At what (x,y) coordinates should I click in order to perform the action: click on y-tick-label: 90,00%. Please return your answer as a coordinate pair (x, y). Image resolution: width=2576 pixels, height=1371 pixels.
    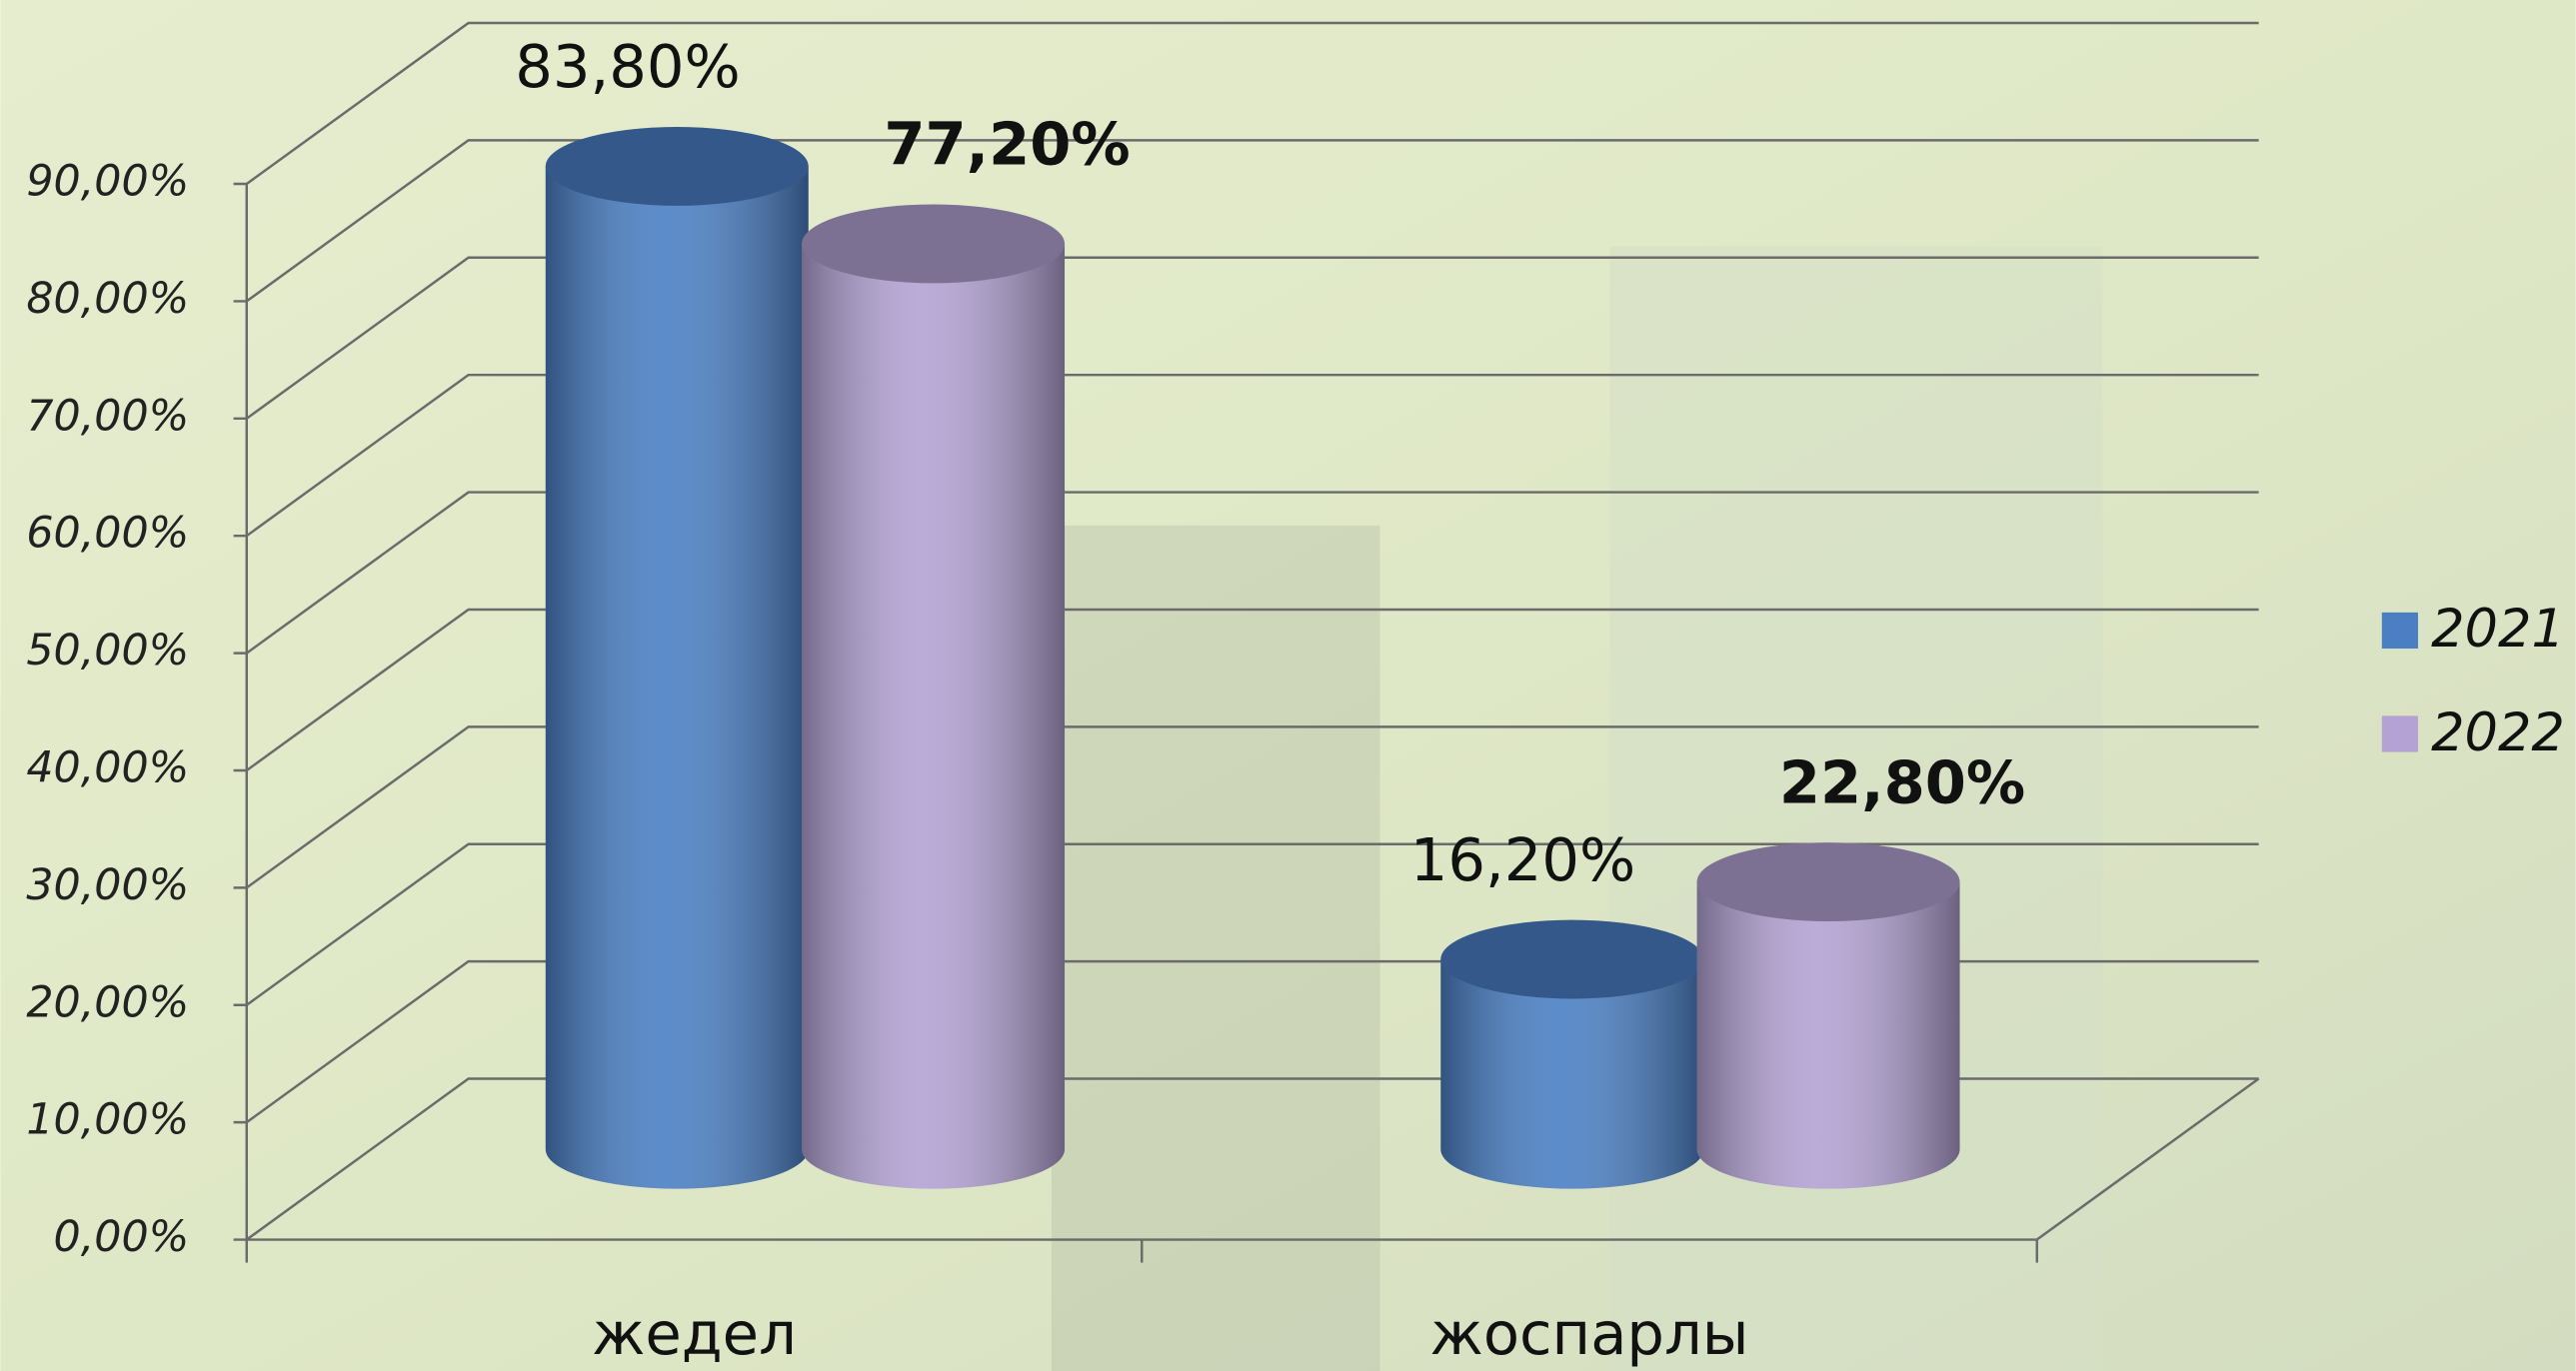
    Looking at the image, I should click on (108, 182).